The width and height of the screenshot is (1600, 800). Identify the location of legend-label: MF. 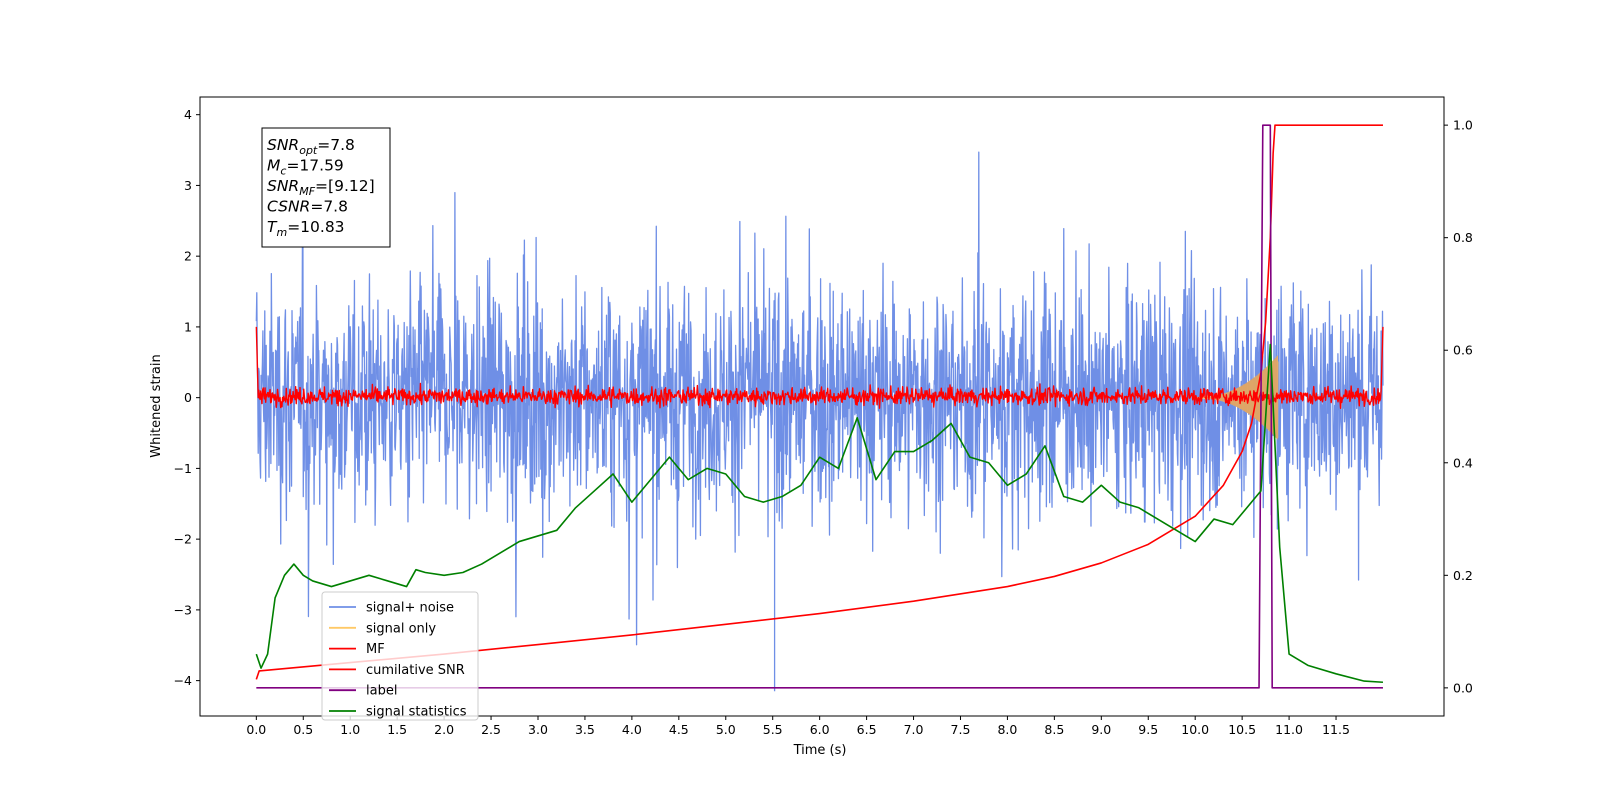
(375, 649).